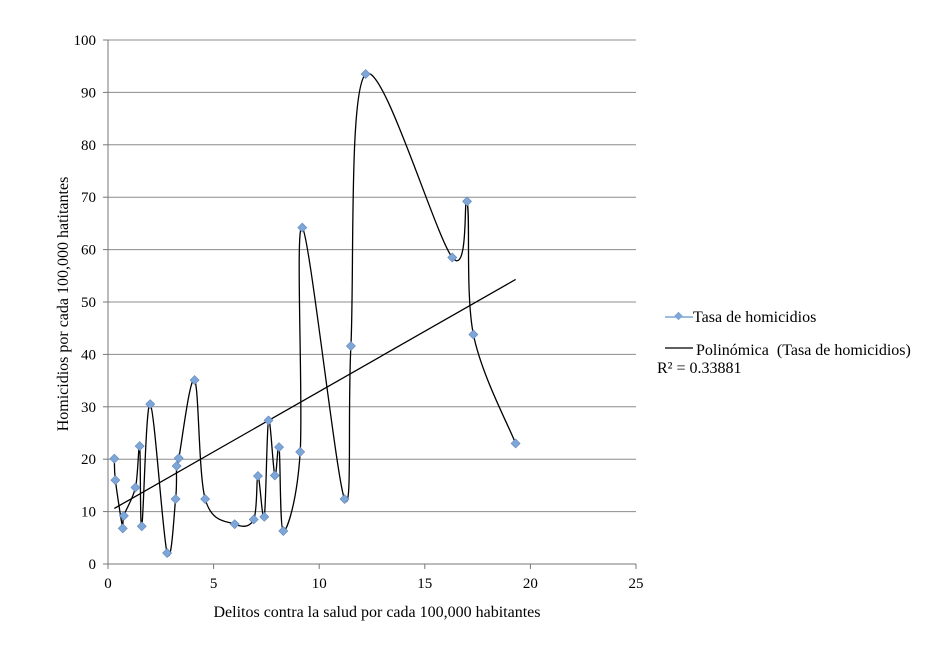  Describe the element at coordinates (754, 317) in the screenshot. I see `legend-series-label: Tasa de homicidios` at that location.